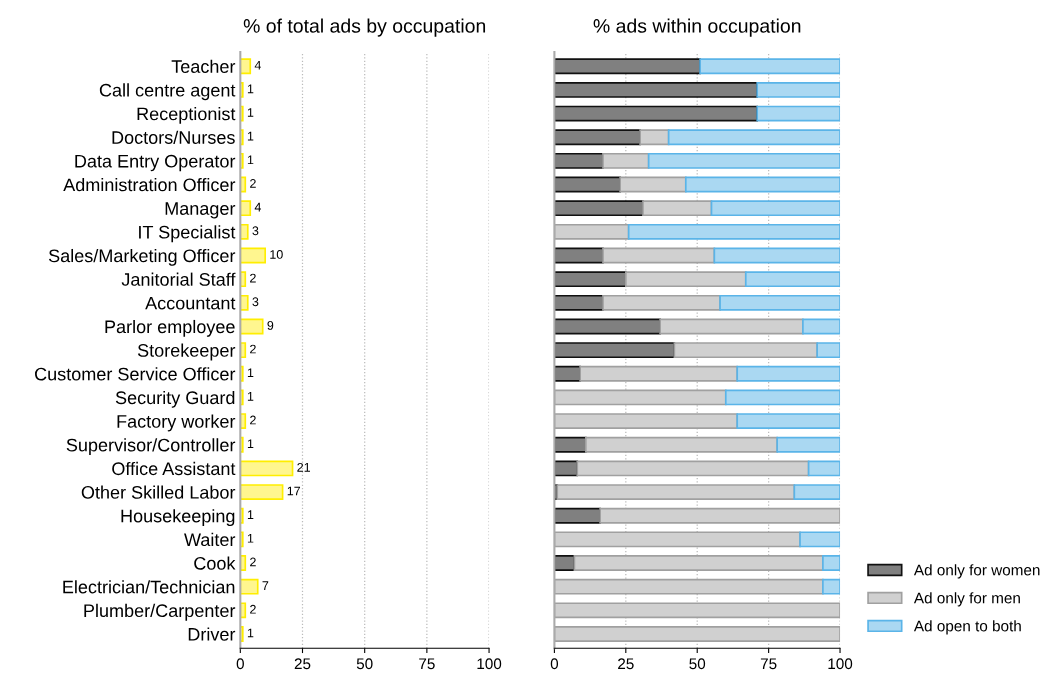  Describe the element at coordinates (175, 399) in the screenshot. I see `y-tick-label: Security Guard` at that location.